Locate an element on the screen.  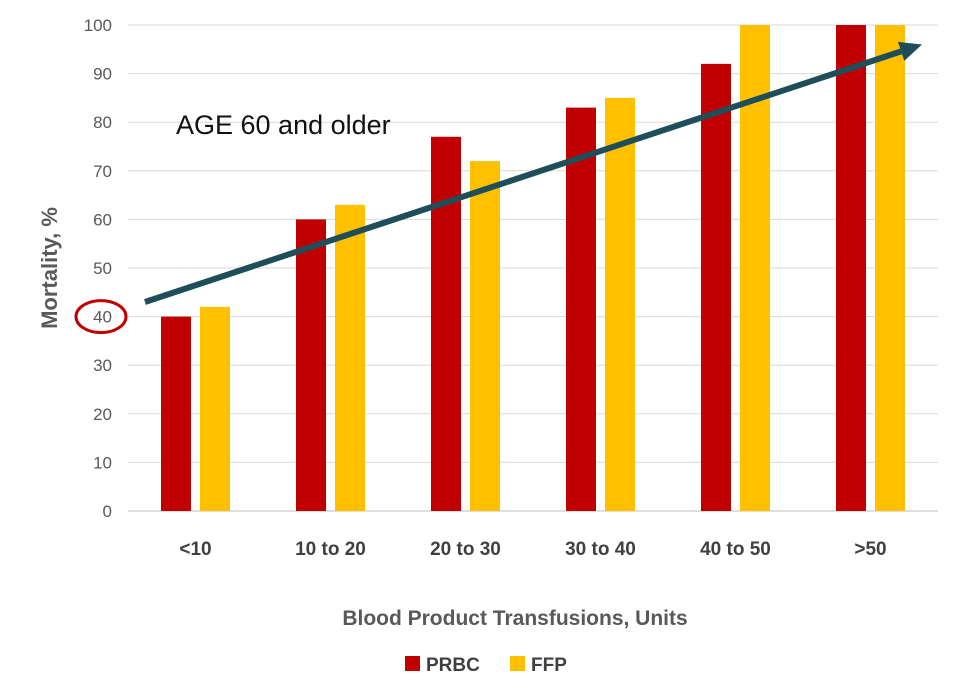
x-tick-label: 20 to 30 is located at coordinates (465, 549).